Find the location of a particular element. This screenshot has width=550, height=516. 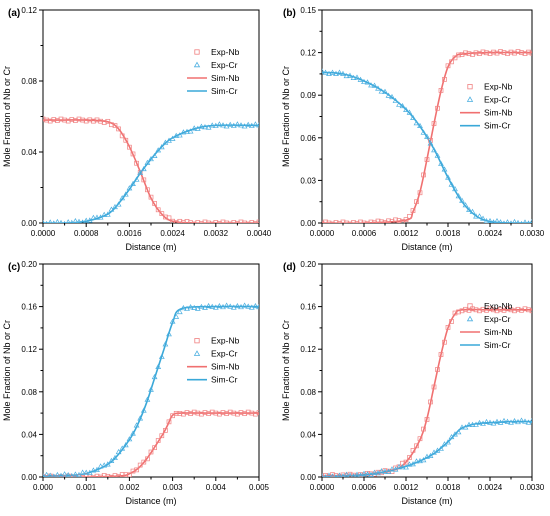

y-tick-label: 0.12 is located at coordinates (308, 349).